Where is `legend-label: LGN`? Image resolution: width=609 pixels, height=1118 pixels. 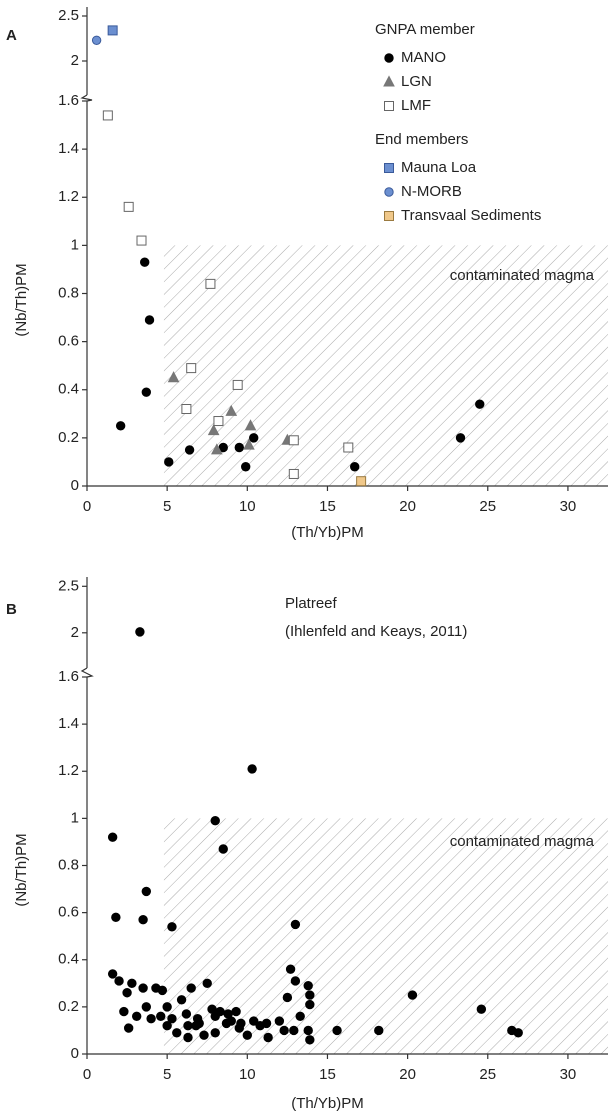
legend-label: LGN is located at coordinates (416, 81).